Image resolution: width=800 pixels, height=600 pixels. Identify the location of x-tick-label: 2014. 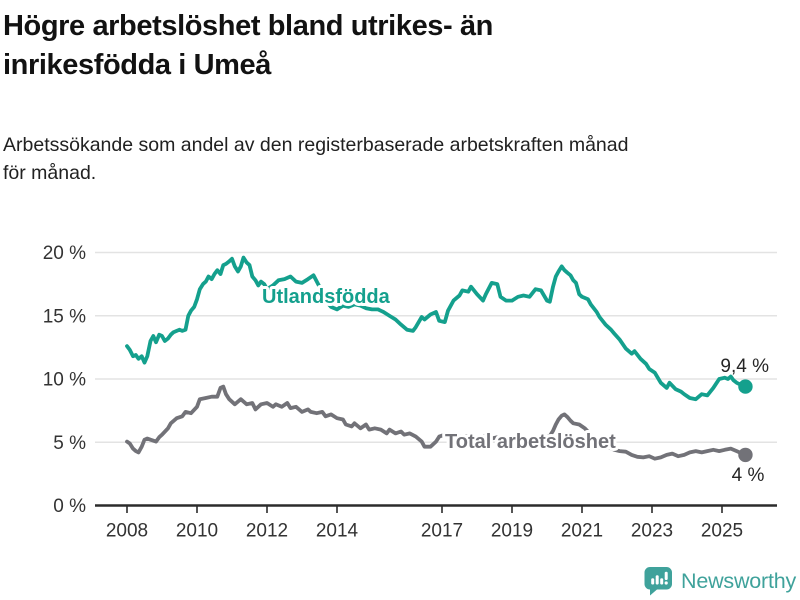
(337, 531).